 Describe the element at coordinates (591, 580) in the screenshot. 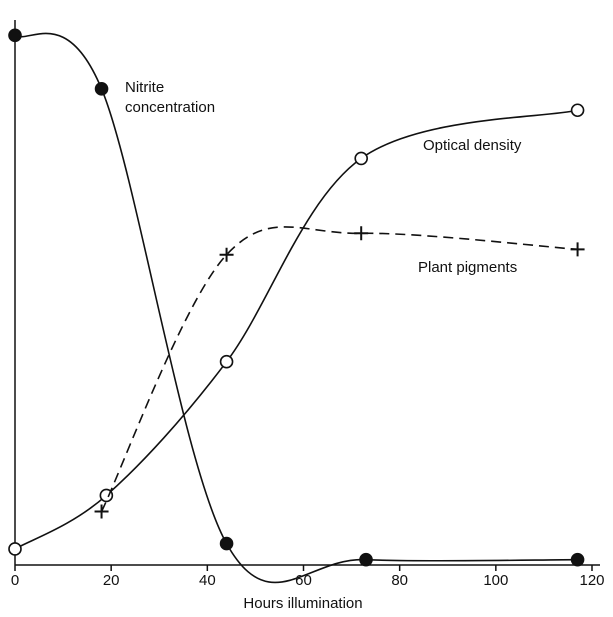

I see `x-tick-label: 120` at that location.